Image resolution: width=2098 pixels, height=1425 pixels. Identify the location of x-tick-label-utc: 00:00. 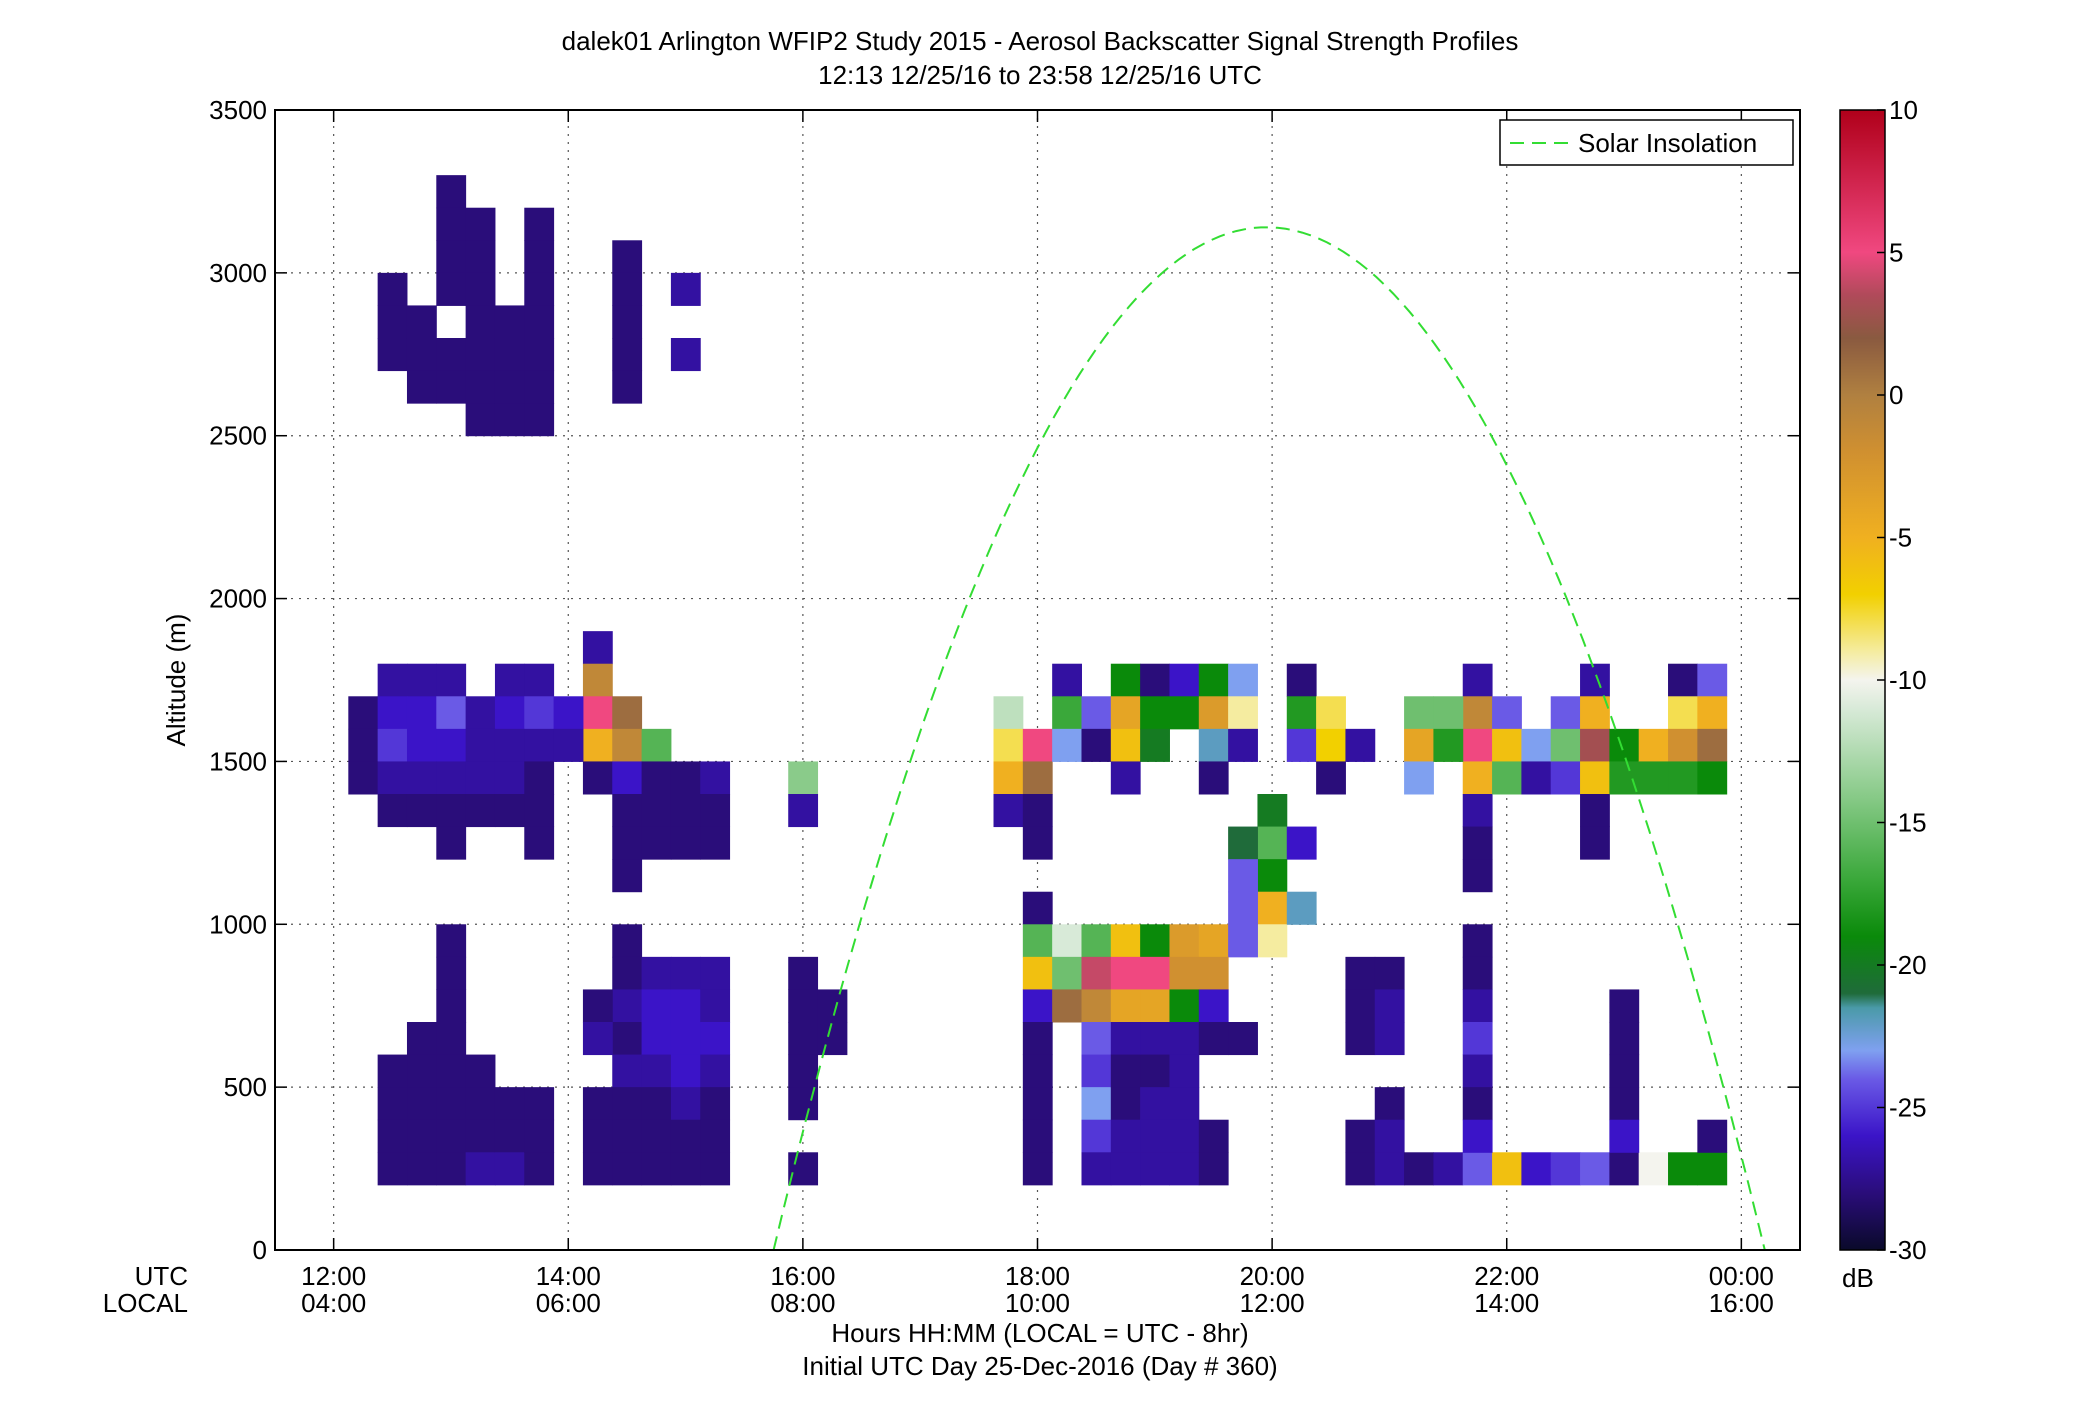
(1741, 1276).